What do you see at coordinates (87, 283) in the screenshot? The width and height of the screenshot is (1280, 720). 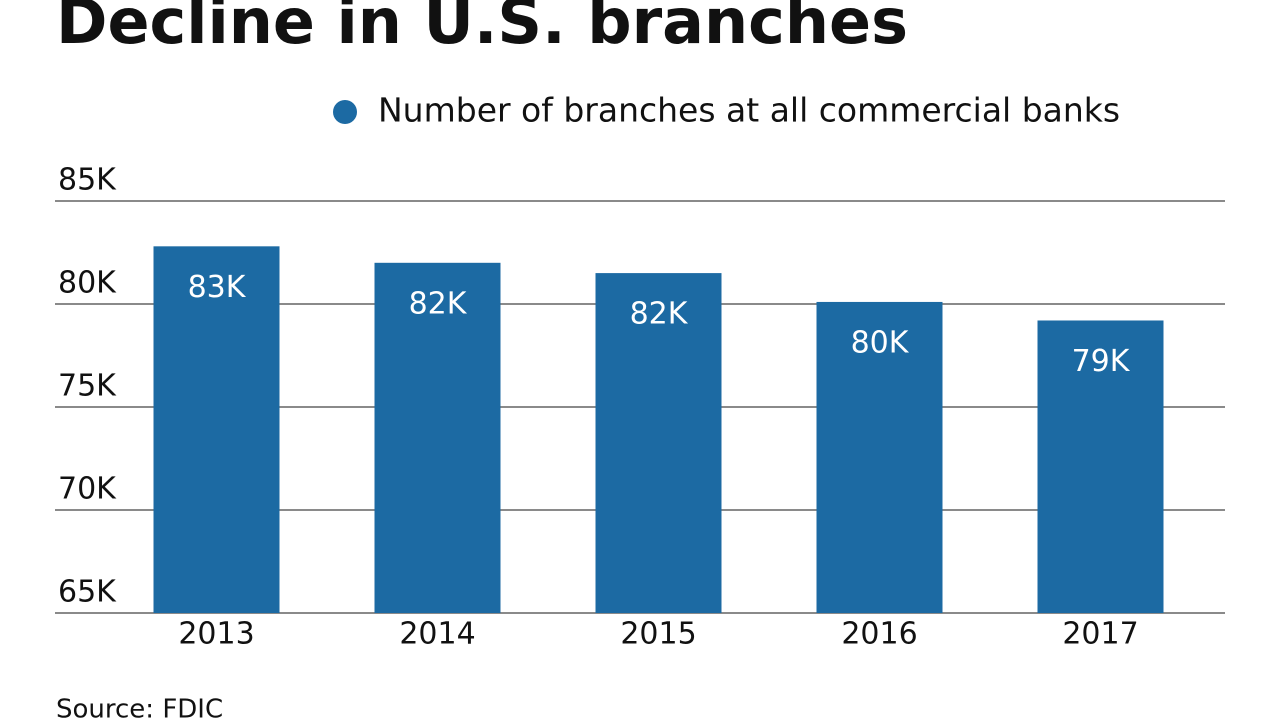 I see `y-tick-label: 80K` at bounding box center [87, 283].